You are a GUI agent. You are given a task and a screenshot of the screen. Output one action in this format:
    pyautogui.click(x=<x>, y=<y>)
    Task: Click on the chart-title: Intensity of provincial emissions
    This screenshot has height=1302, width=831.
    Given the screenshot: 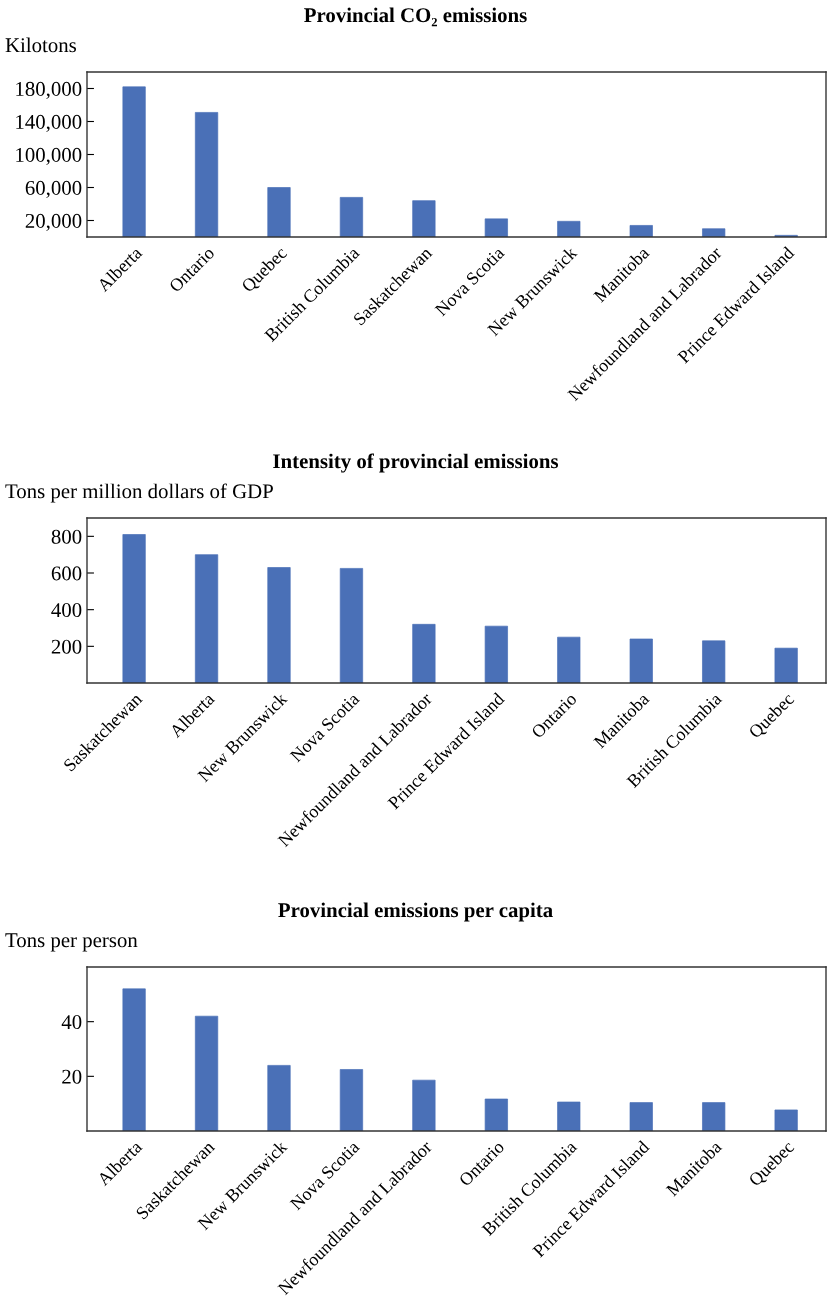 What is the action you would take?
    pyautogui.click(x=416, y=463)
    